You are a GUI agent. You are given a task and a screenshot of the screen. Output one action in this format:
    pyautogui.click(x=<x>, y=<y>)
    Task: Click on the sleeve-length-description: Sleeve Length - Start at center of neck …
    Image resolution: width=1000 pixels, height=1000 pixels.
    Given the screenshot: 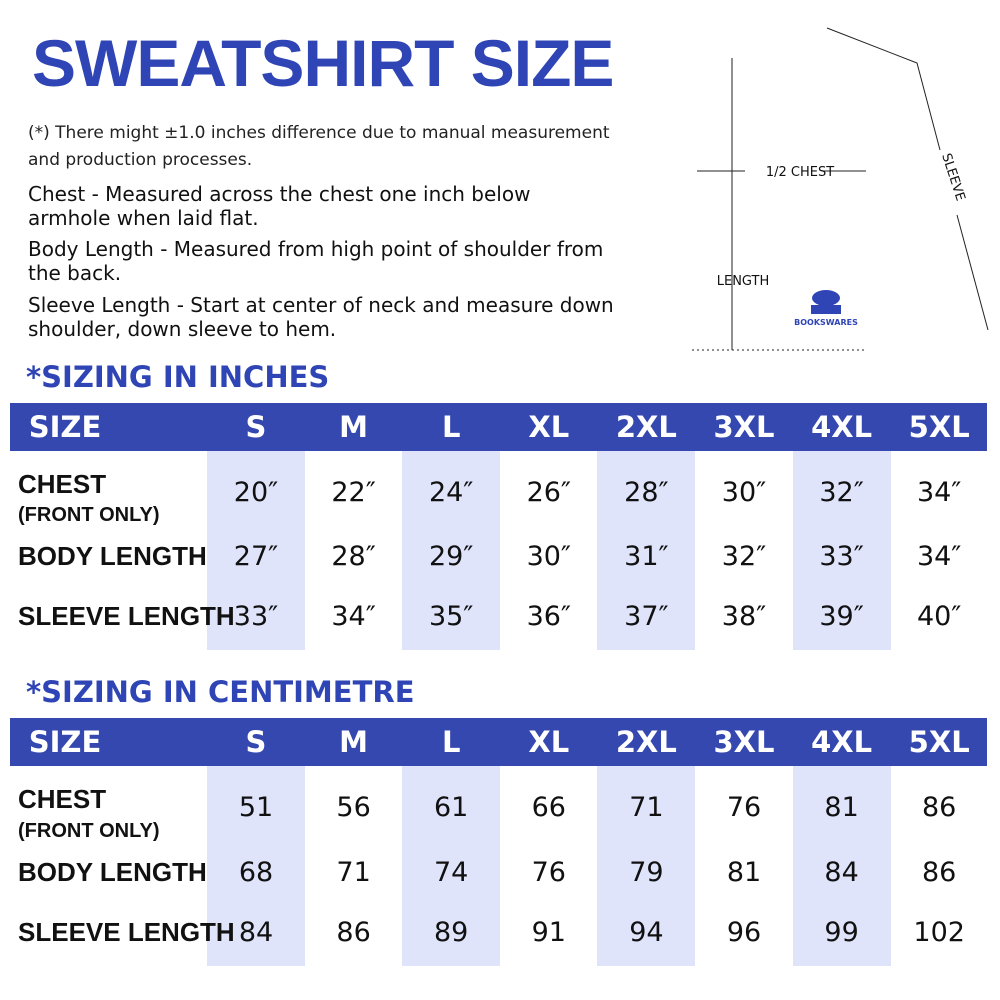 What is the action you would take?
    pyautogui.click(x=321, y=317)
    